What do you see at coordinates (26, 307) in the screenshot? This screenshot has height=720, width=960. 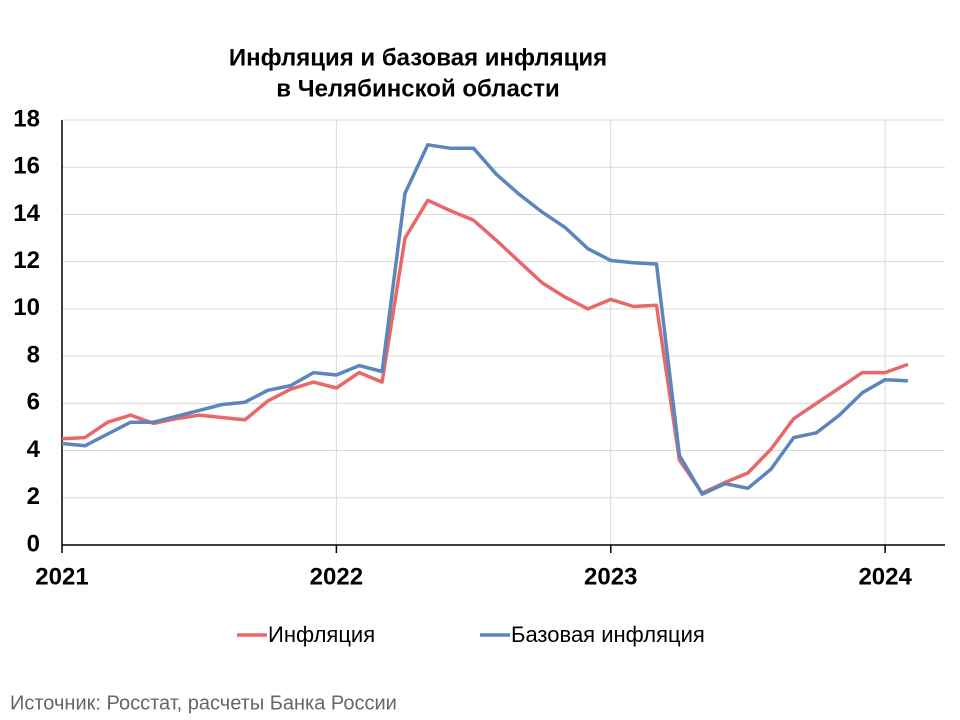 I see `y-tick-label: 10` at bounding box center [26, 307].